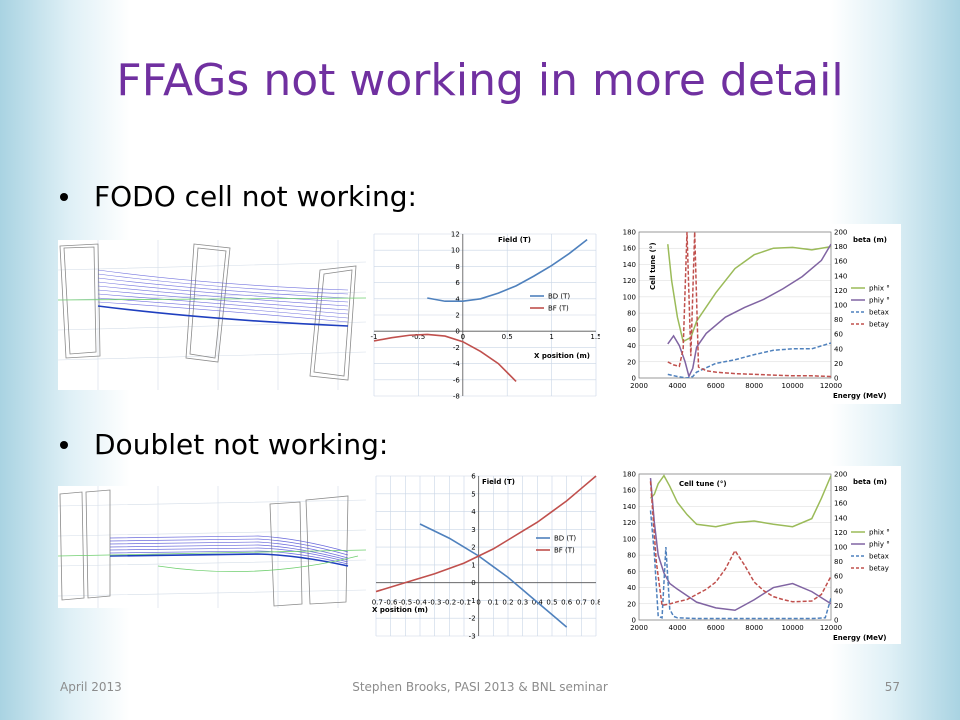 The width and height of the screenshot is (960, 720). I want to click on y-right-tick-label: 160, so click(840, 504).